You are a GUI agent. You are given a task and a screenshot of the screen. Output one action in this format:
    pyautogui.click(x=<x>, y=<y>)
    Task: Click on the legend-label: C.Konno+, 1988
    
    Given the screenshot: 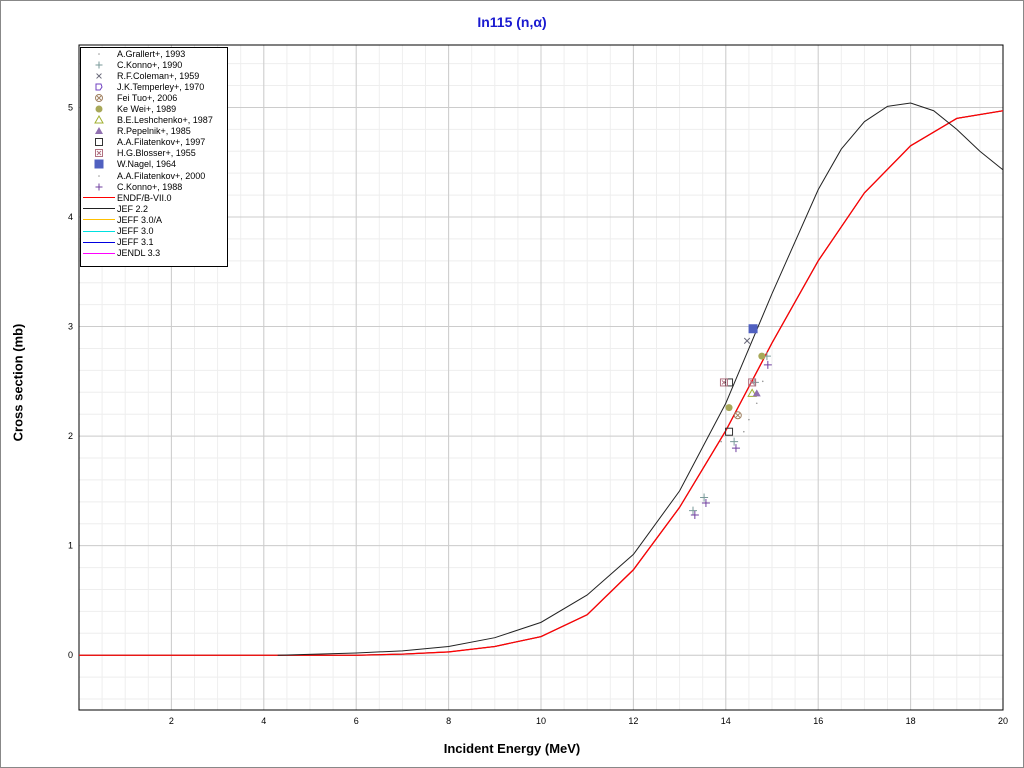 What is the action you would take?
    pyautogui.click(x=150, y=186)
    